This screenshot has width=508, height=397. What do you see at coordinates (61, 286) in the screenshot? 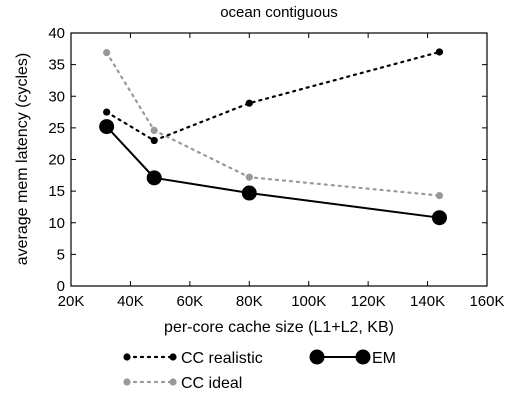
I see `y-tick-label: 0` at bounding box center [61, 286].